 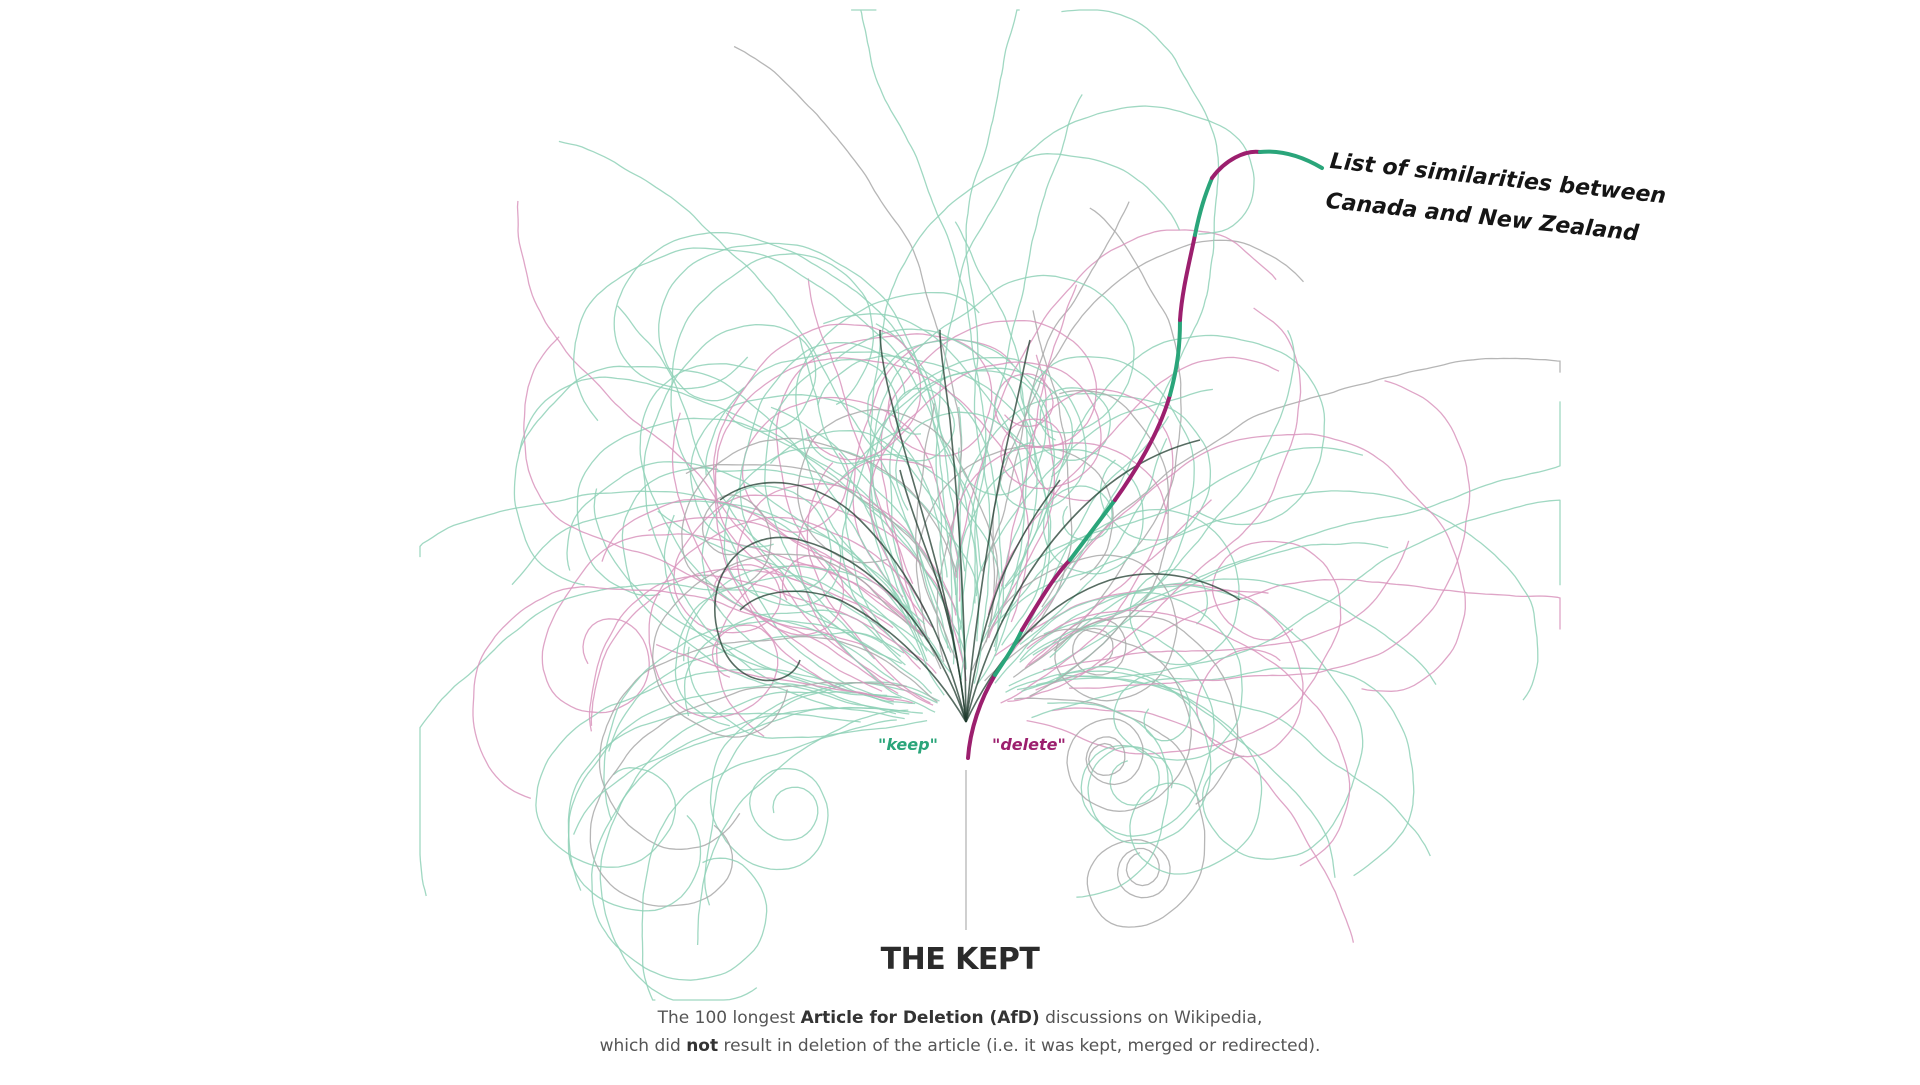 I want to click on chart-title: THE KEPT, so click(x=960, y=959).